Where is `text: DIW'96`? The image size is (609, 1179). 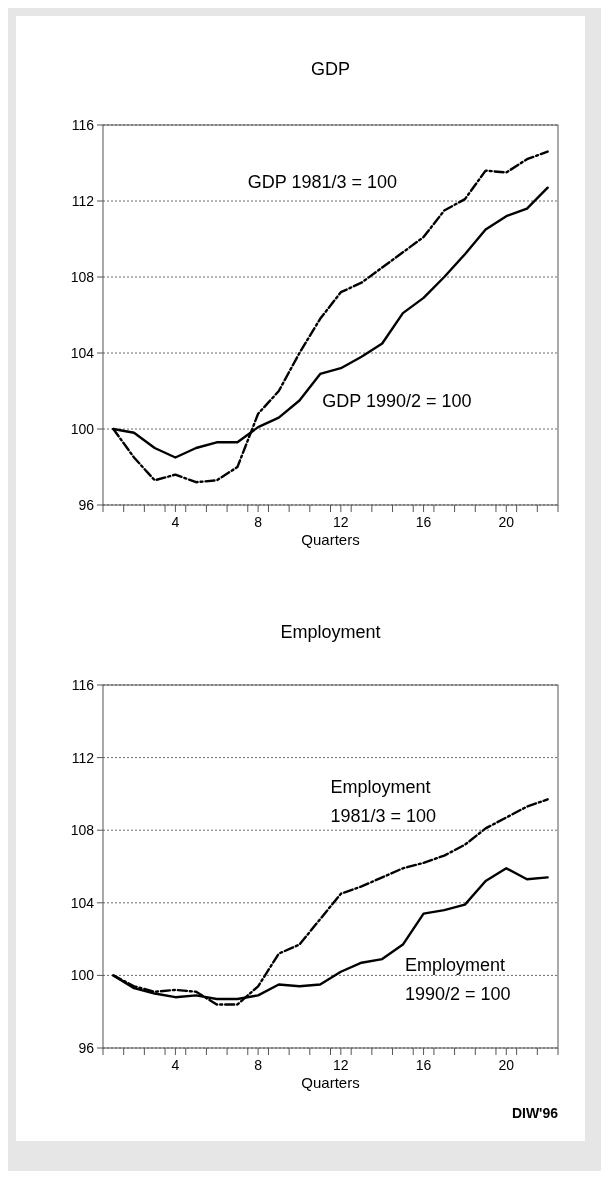
text: DIW'96 is located at coordinates (535, 1113).